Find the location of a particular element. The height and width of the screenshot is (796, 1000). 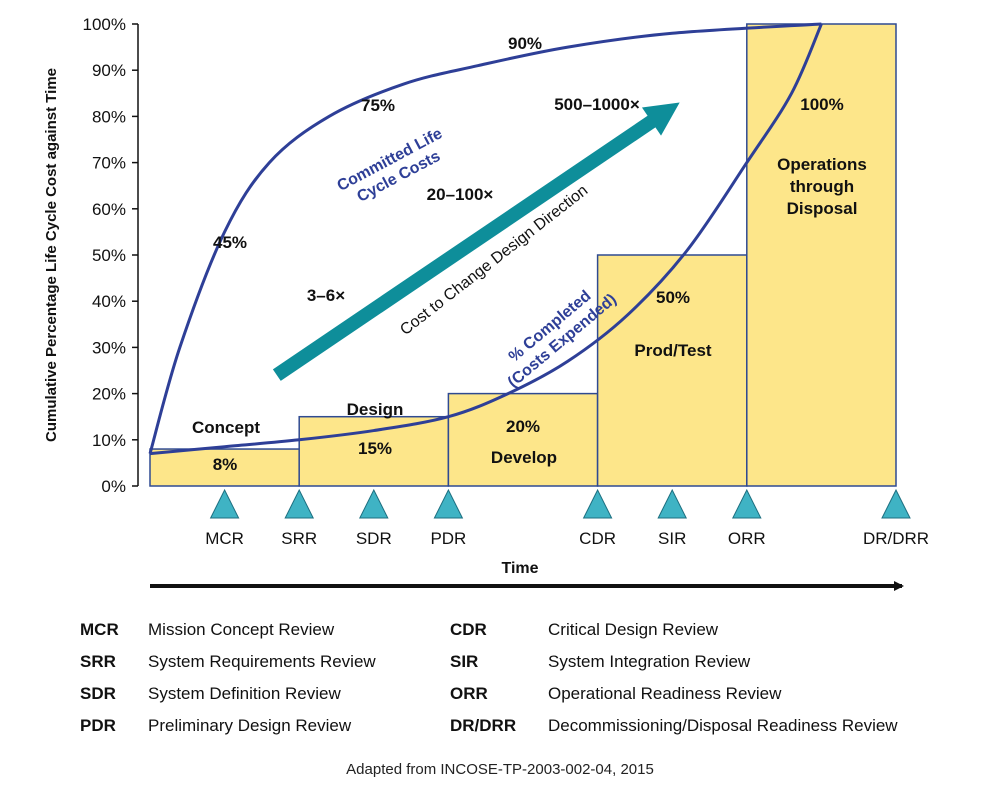

y-axis: 0% 10% 20% 30% 40% 50% 60% 70% 80% 90% 100% is located at coordinates (111, 255).